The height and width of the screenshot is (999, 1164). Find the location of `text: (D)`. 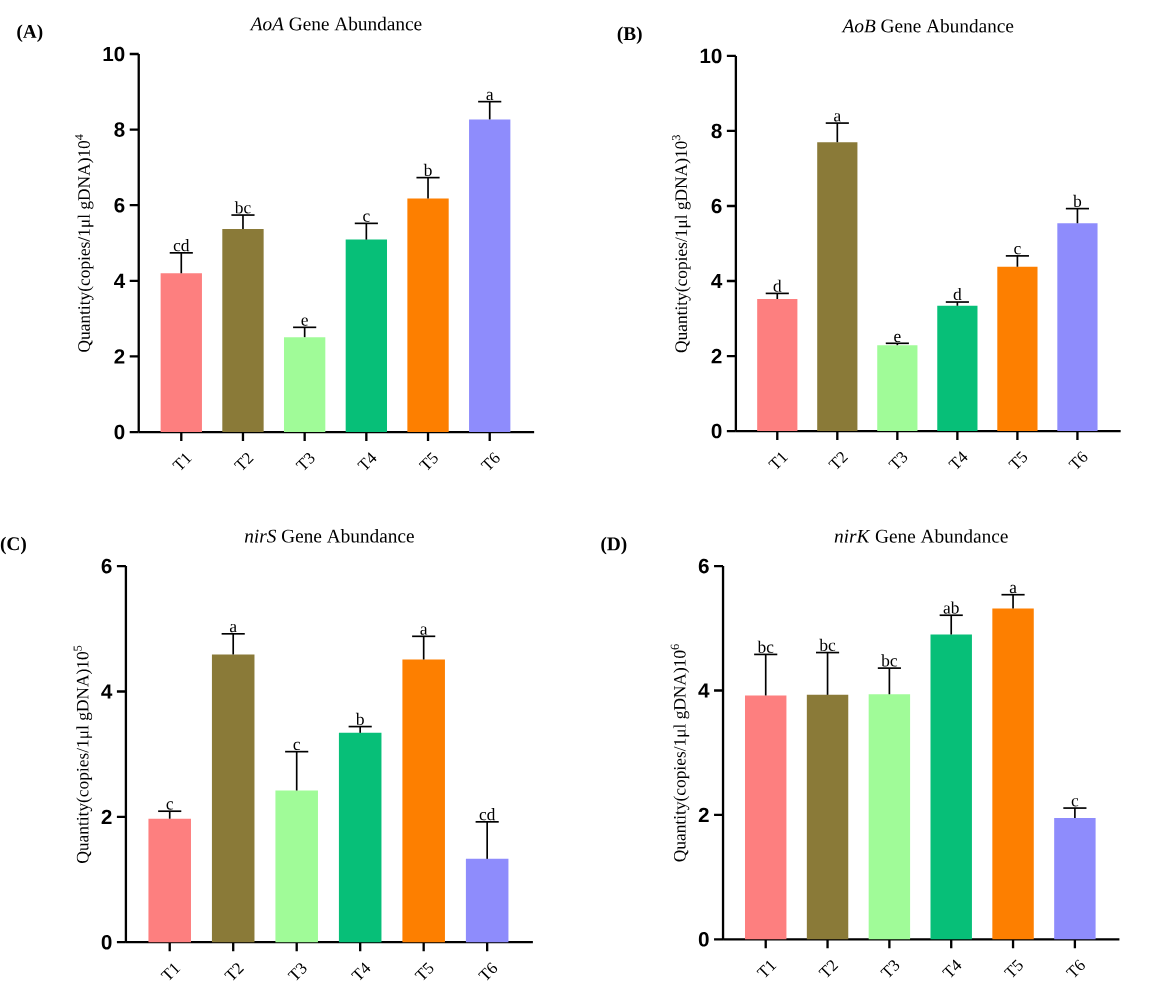

text: (D) is located at coordinates (614, 545).